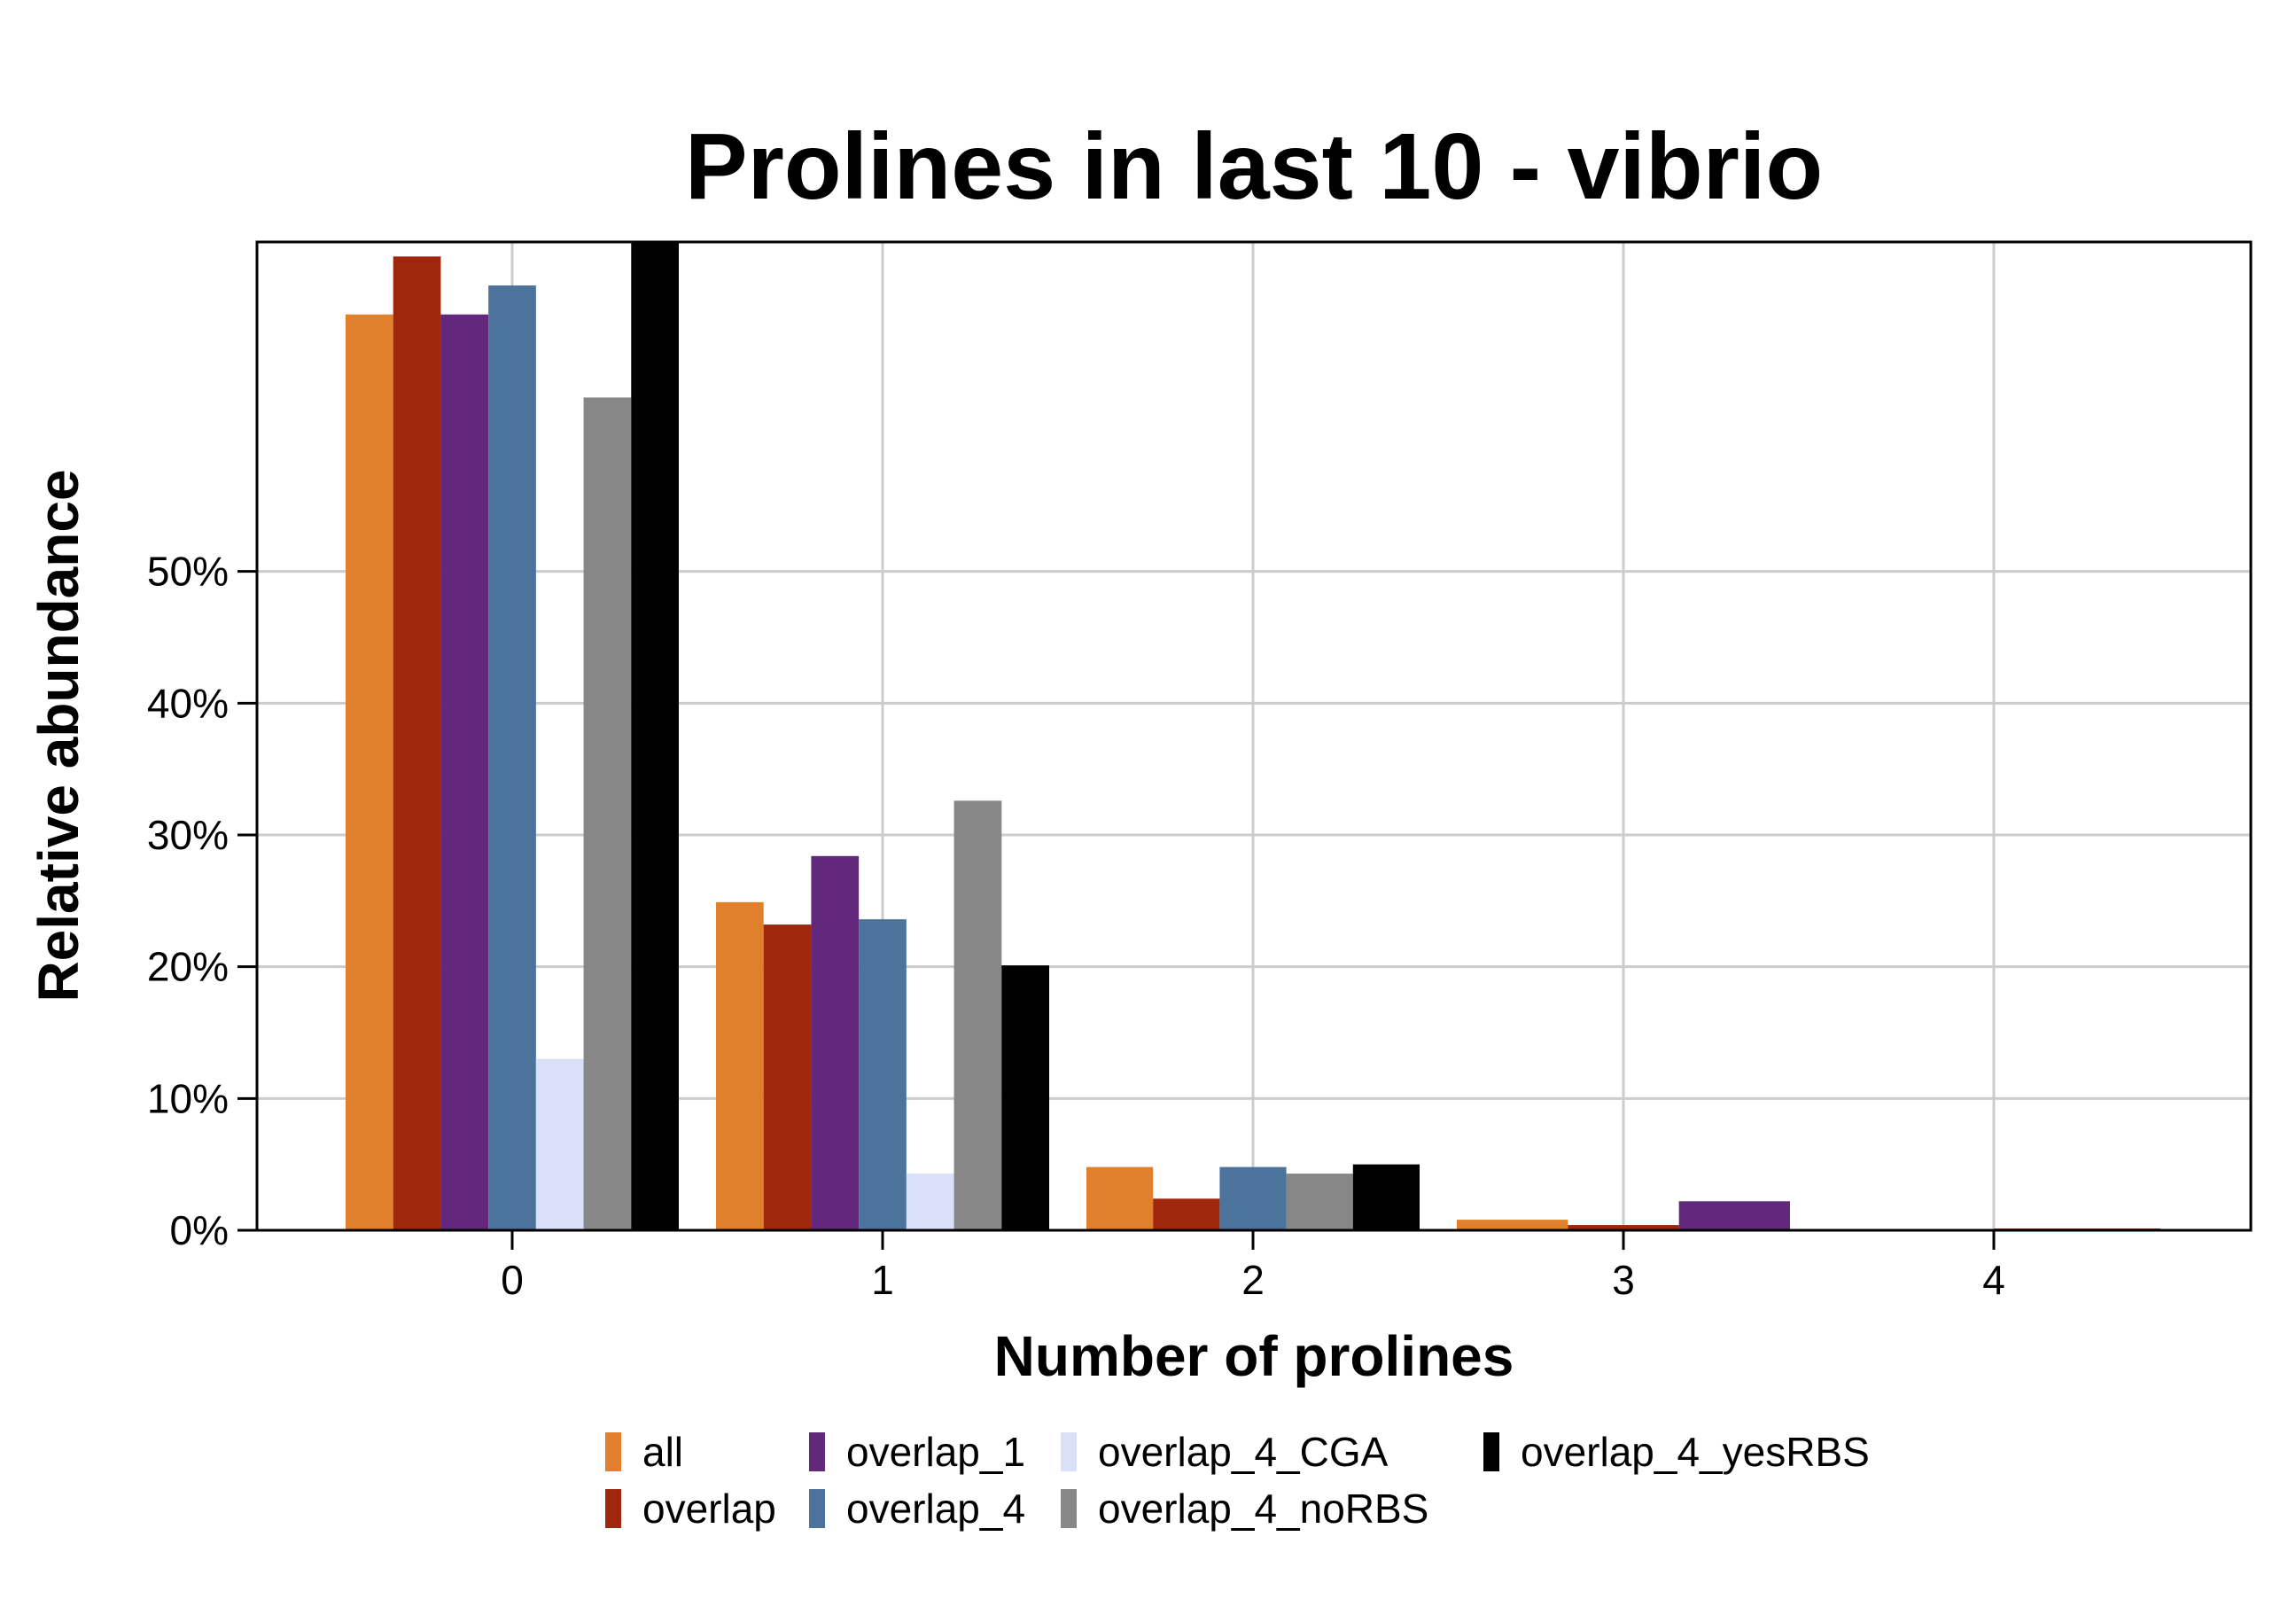  What do you see at coordinates (188, 967) in the screenshot?
I see `y-tick-label: 20%` at bounding box center [188, 967].